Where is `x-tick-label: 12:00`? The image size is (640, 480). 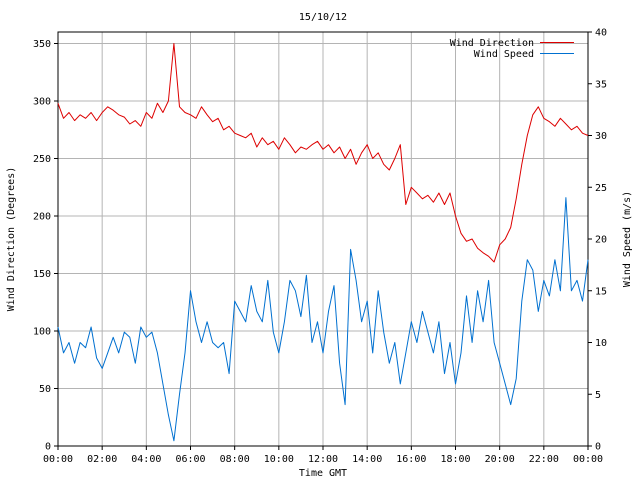 x-tick-label: 12:00 is located at coordinates (323, 459).